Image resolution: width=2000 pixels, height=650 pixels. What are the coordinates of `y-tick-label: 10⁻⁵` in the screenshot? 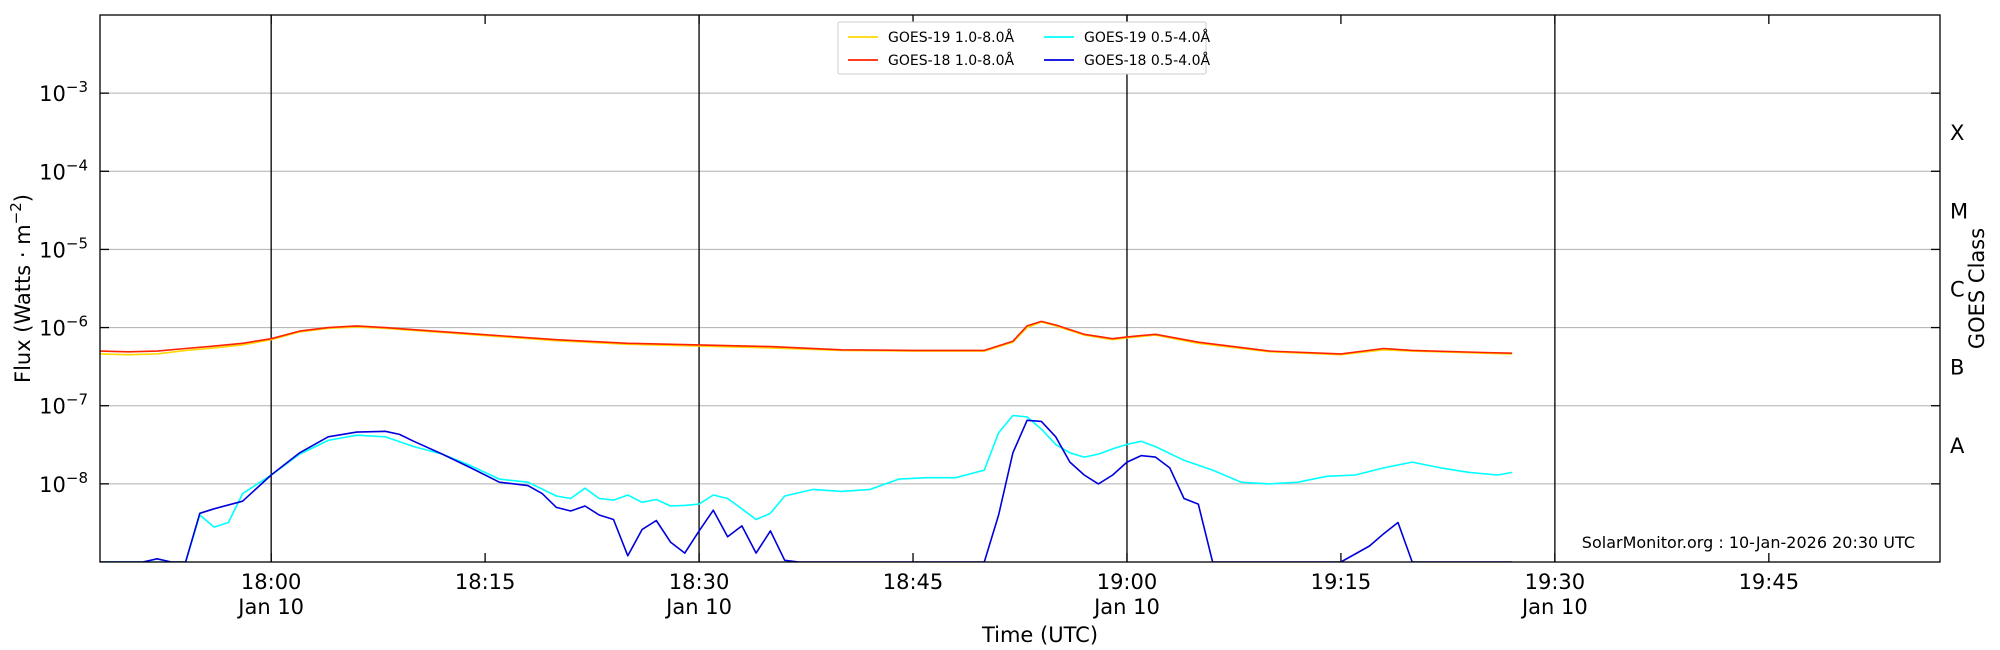 It's located at (63, 248).